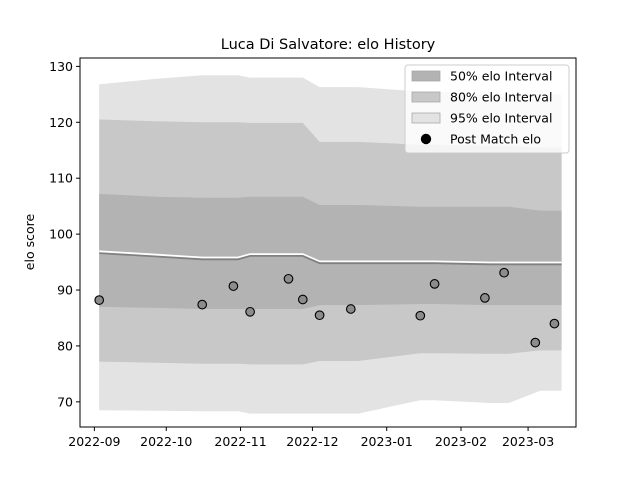  Describe the element at coordinates (29, 242) in the screenshot. I see `y-axis-label: elo score` at that location.